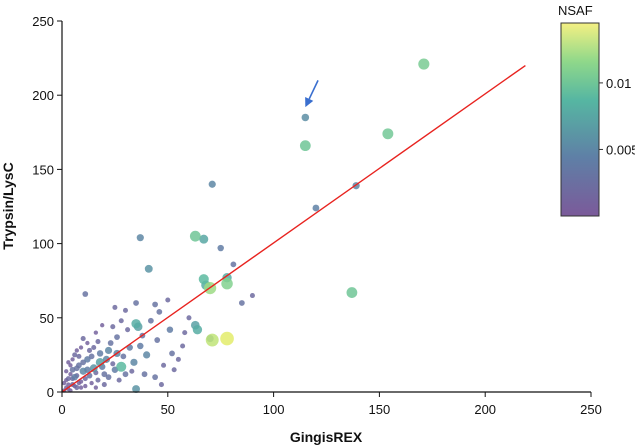 This screenshot has height=446, width=635. I want to click on x-tick-label: 250, so click(591, 409).